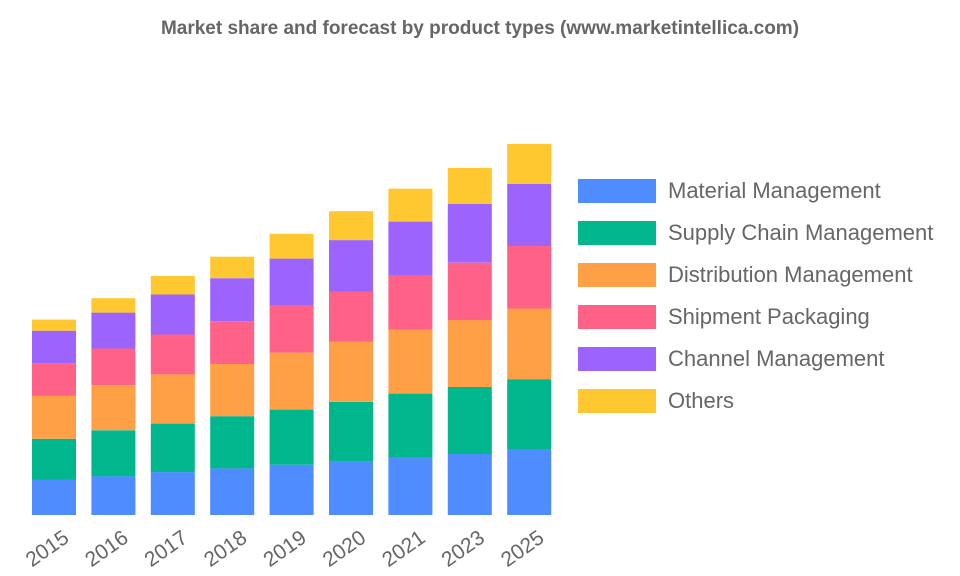  What do you see at coordinates (47, 549) in the screenshot?
I see `x-tick-label: 2015` at bounding box center [47, 549].